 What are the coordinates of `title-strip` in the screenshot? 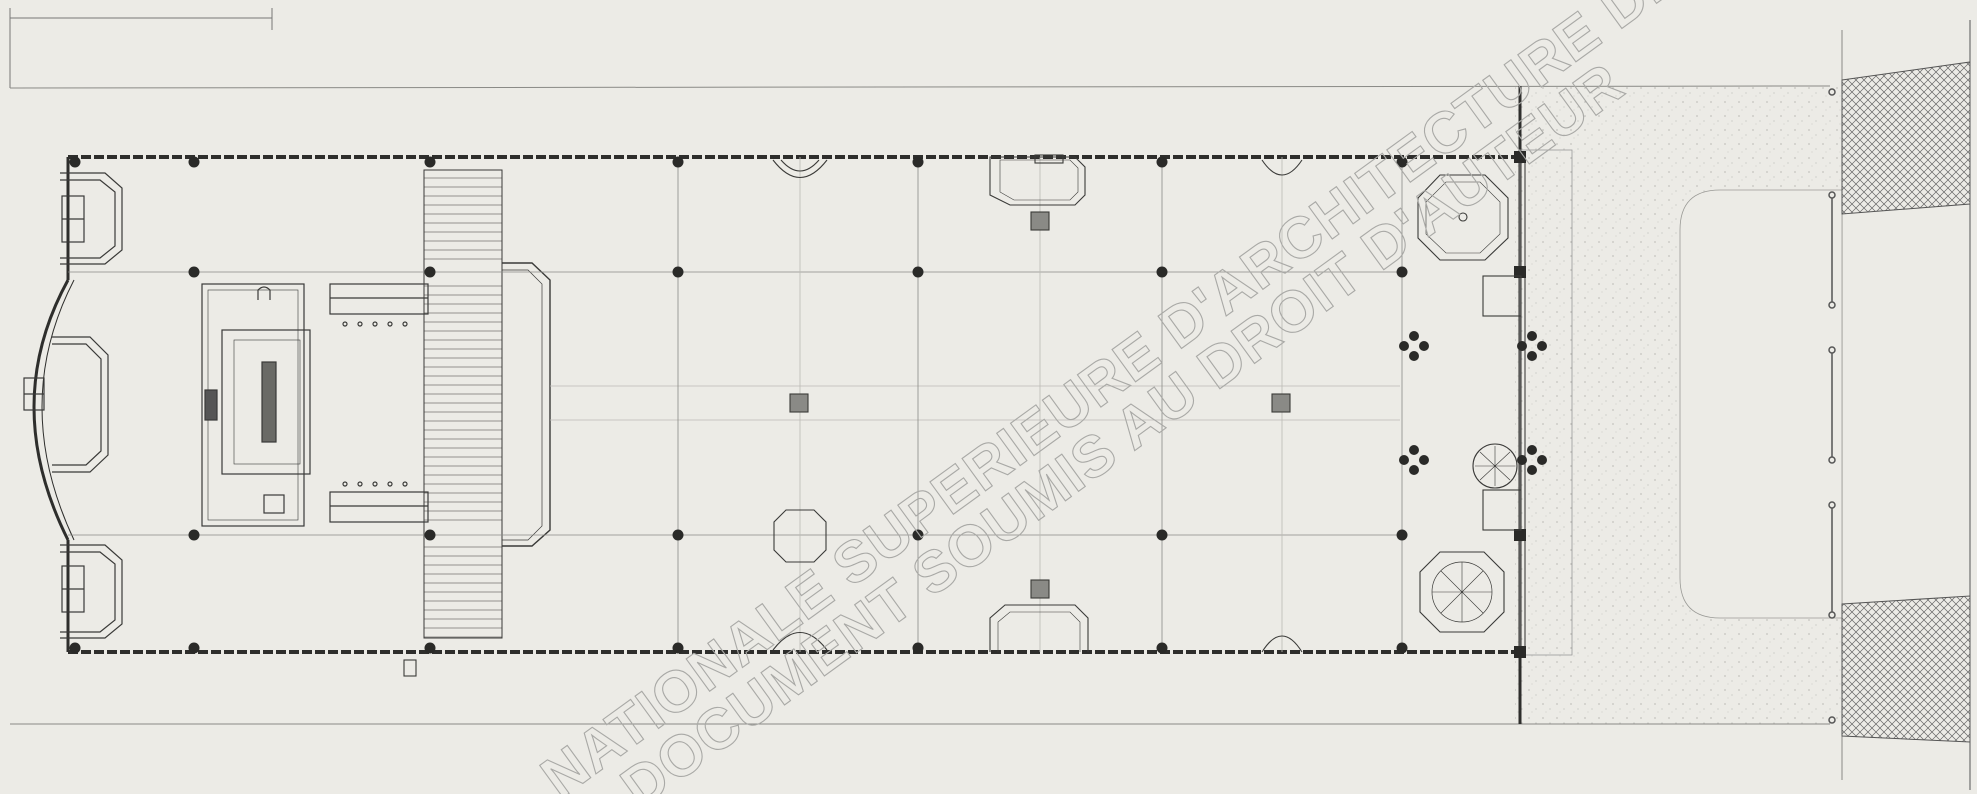 It's located at (141, 48).